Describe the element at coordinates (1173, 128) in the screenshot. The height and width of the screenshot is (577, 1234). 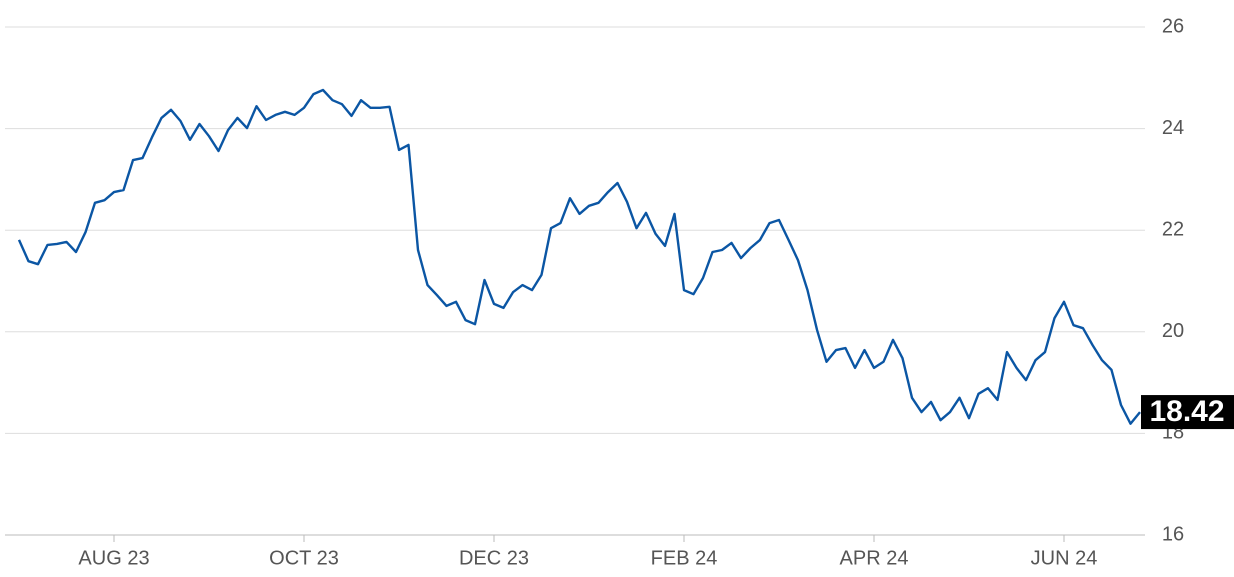
I see `y-tick-label: 24` at that location.